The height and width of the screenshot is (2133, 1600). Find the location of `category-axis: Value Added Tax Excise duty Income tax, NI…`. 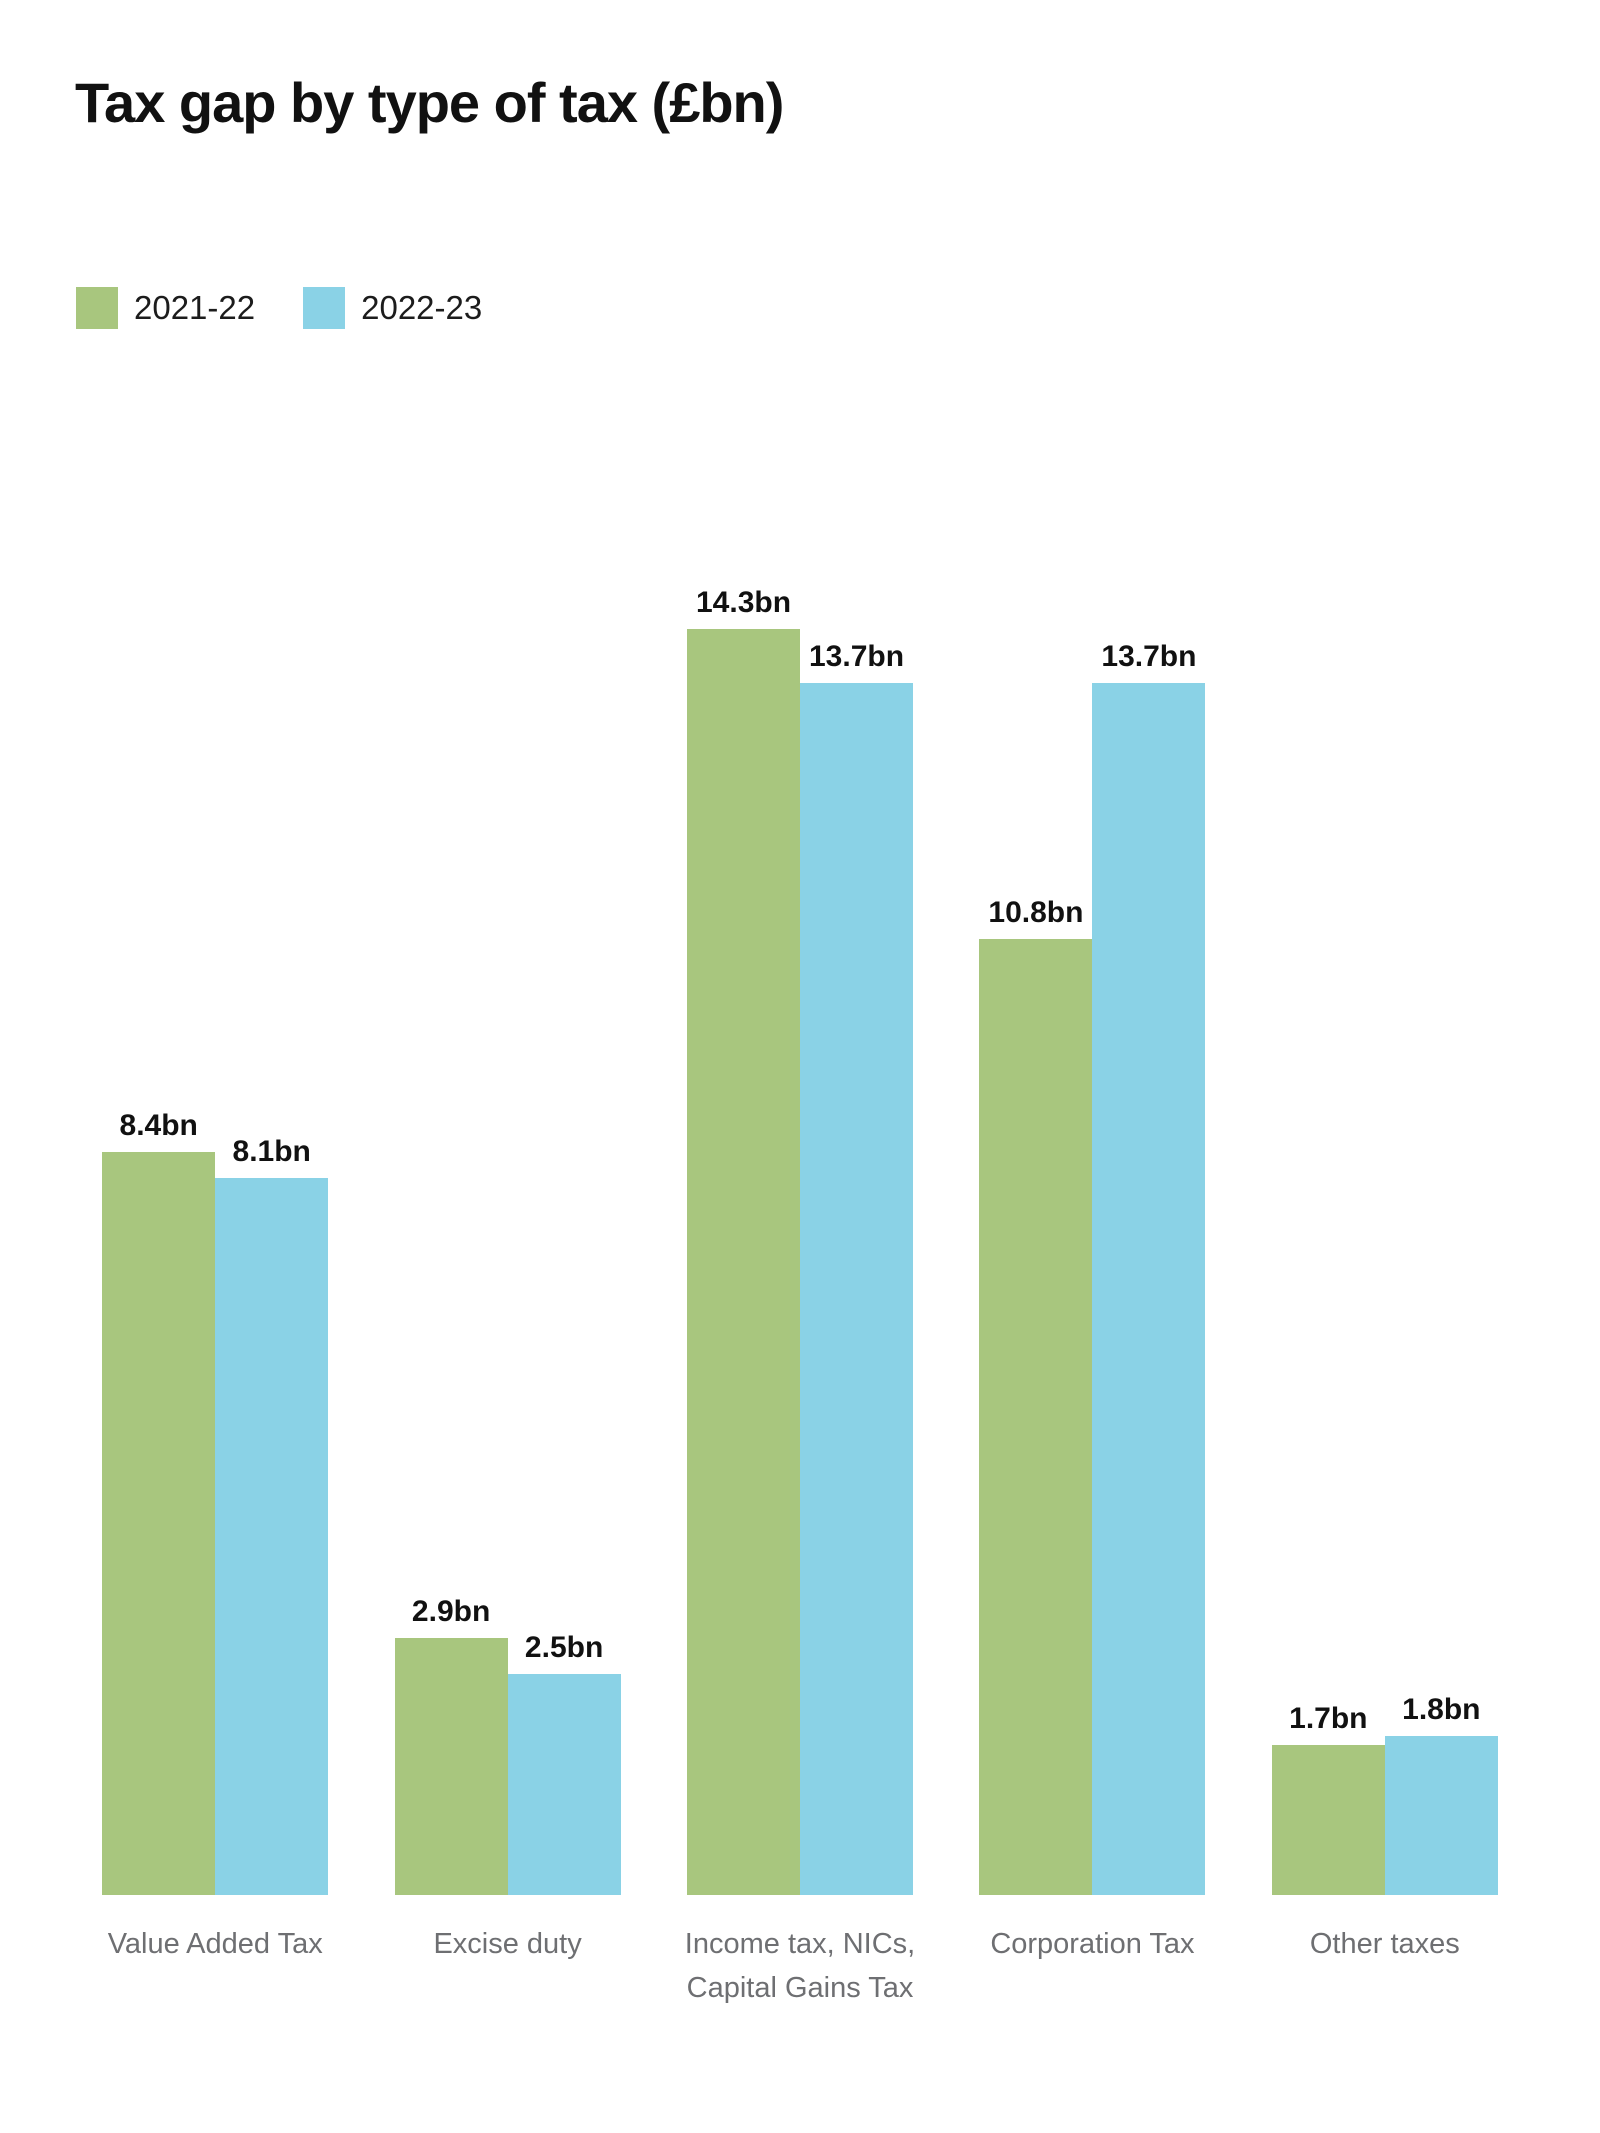

category-axis: Value Added Tax Excise duty Income tax, NI… is located at coordinates (800, 1966).